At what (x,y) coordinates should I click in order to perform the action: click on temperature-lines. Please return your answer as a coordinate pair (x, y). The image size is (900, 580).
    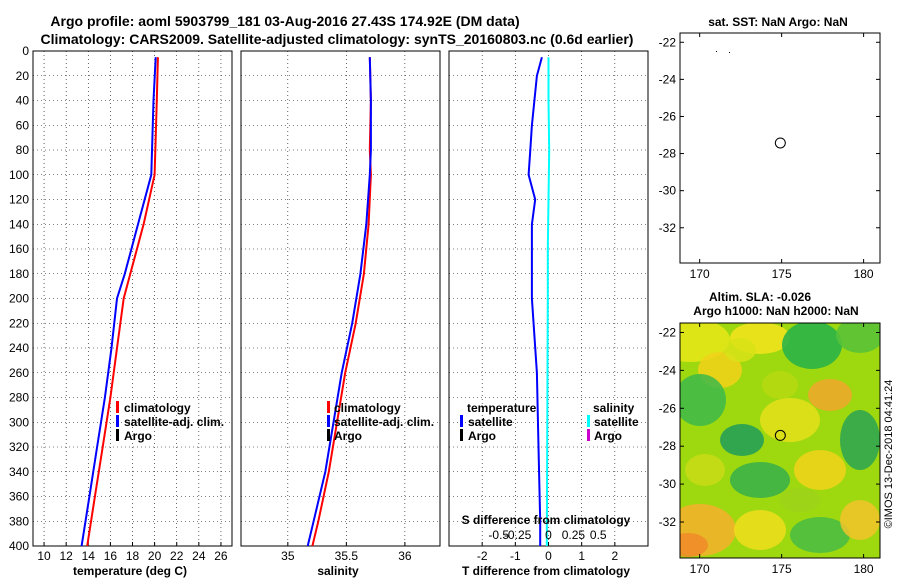
    Looking at the image, I should click on (119, 302).